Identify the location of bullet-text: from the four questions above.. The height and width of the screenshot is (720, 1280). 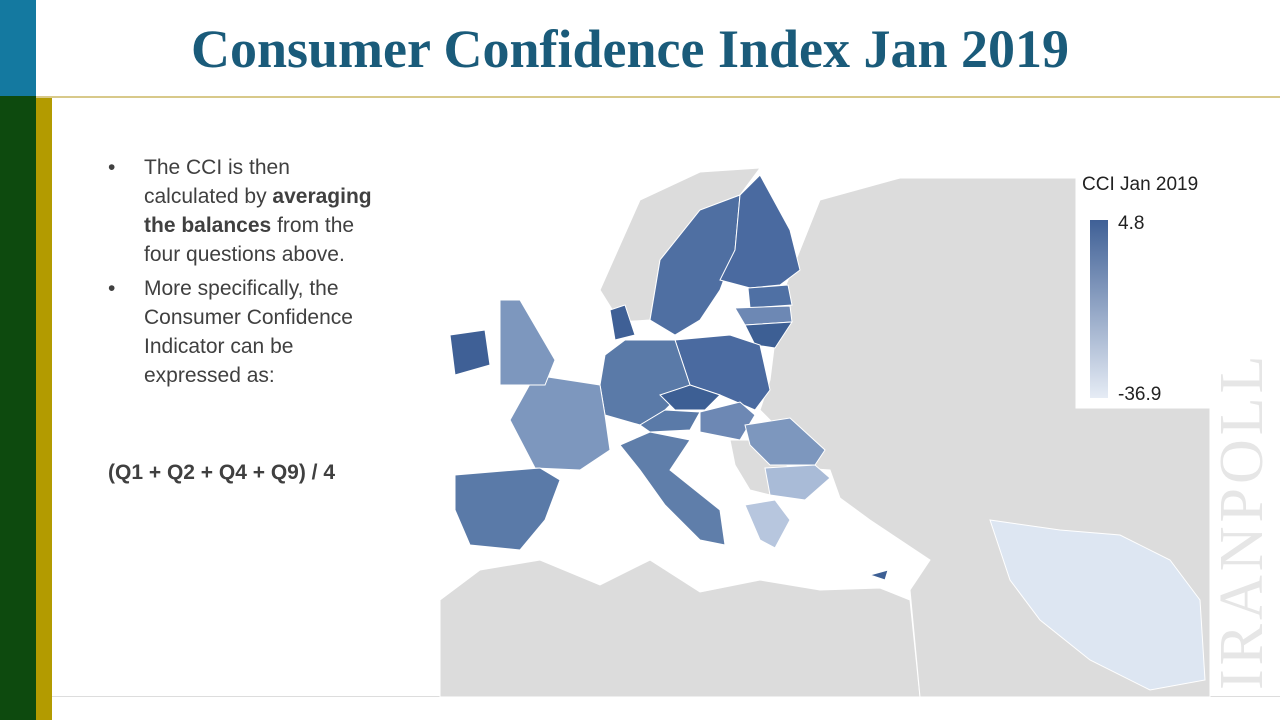
(249, 240).